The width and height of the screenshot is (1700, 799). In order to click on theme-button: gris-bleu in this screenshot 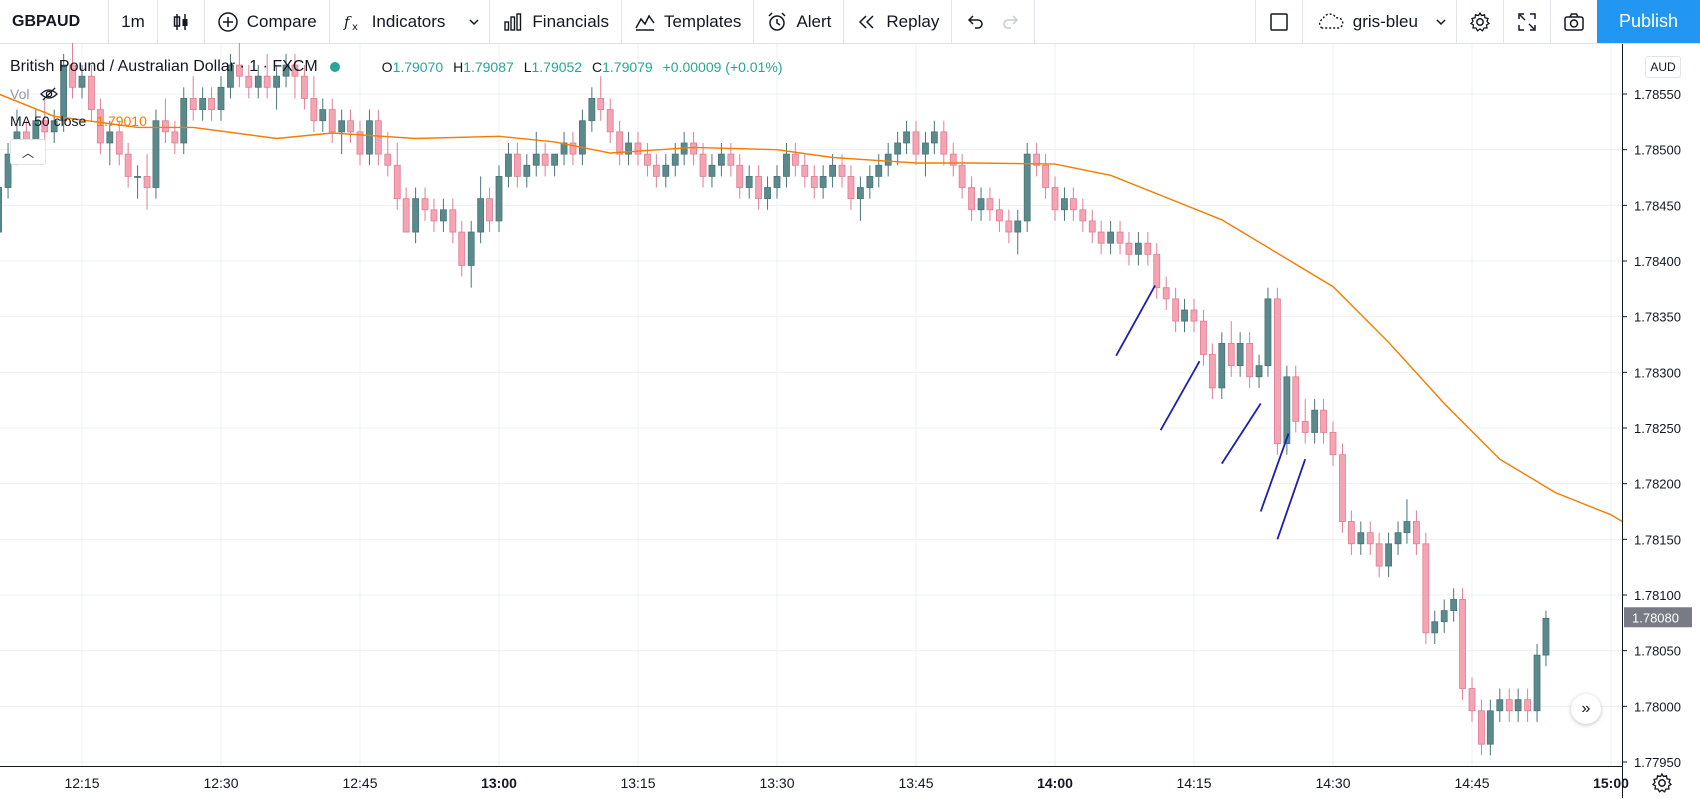, I will do `click(1380, 21)`.